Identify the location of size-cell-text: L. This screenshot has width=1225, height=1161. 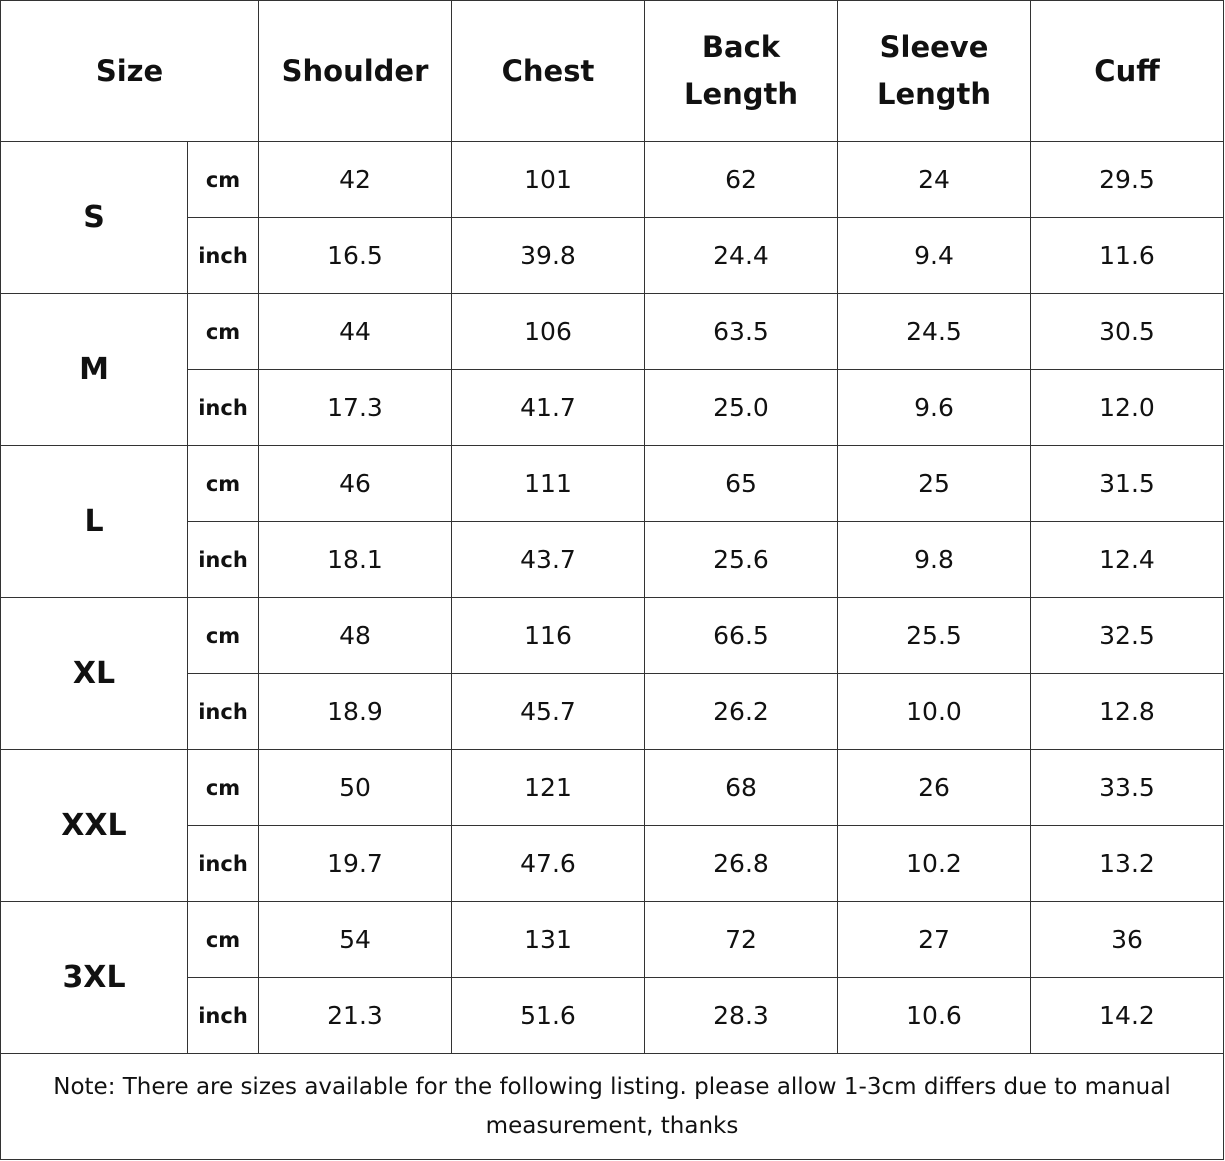
(94, 521).